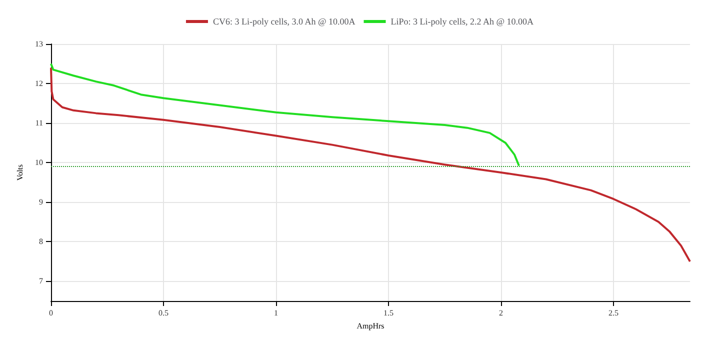 This screenshot has width=720, height=346. What do you see at coordinates (20, 172) in the screenshot?
I see `y-axis-title: Volts` at bounding box center [20, 172].